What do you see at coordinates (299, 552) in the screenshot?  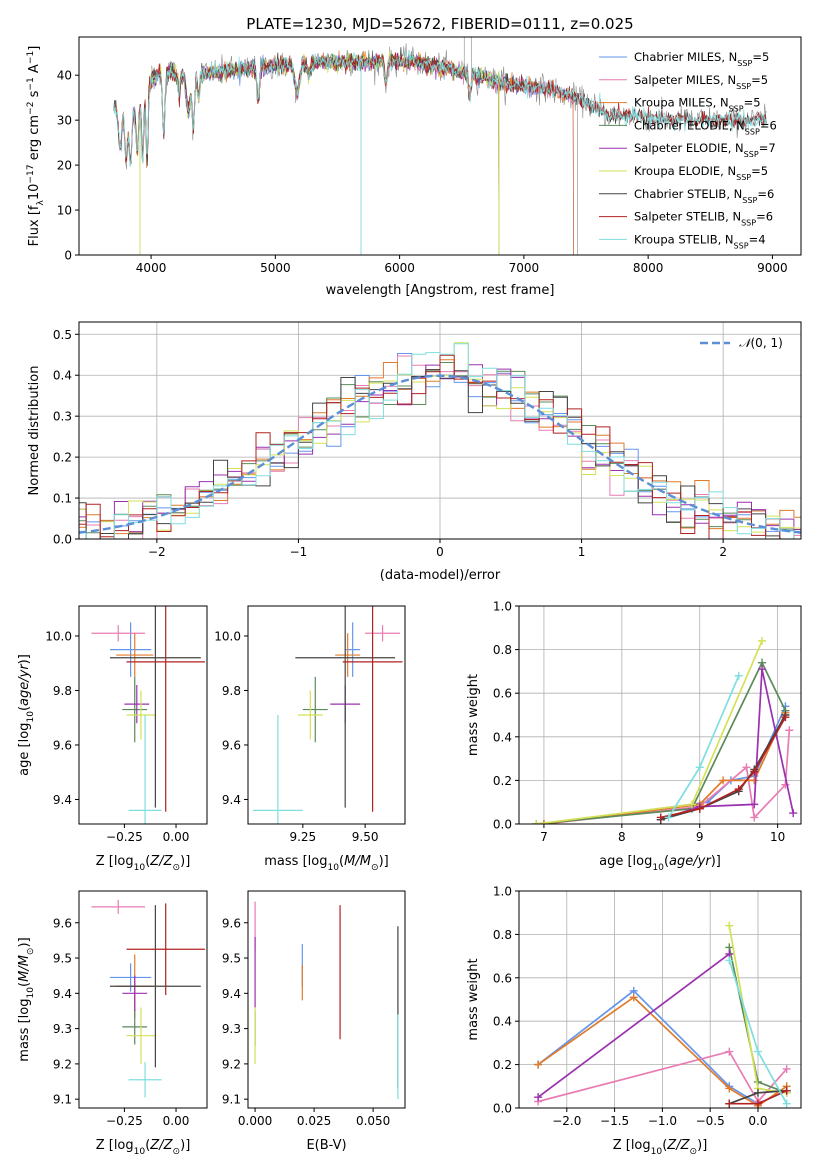 I see `x-tick-label: −1` at bounding box center [299, 552].